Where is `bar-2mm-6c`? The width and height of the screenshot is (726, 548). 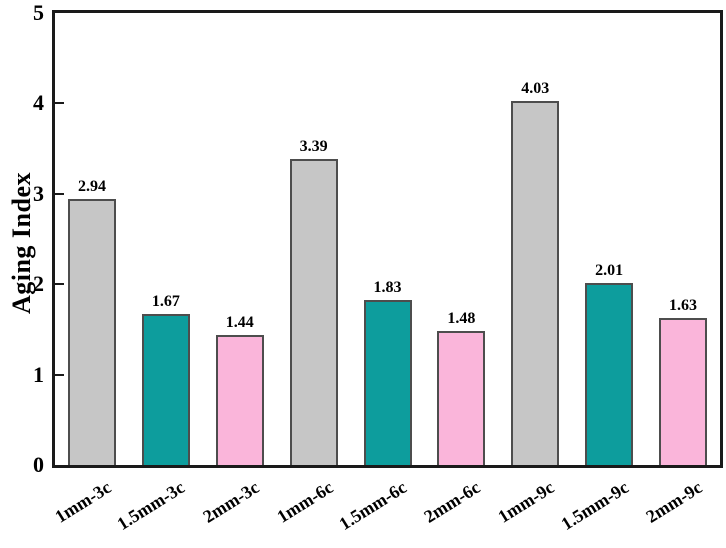
bar-2mm-6c is located at coordinates (461, 398).